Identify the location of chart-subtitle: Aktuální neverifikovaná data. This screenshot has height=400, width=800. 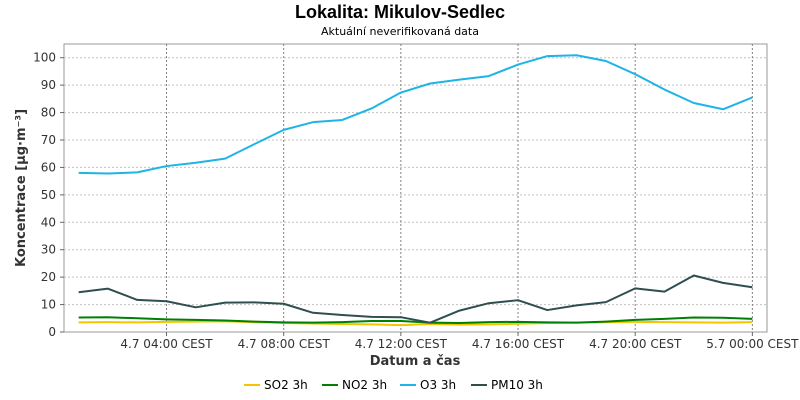
(400, 31).